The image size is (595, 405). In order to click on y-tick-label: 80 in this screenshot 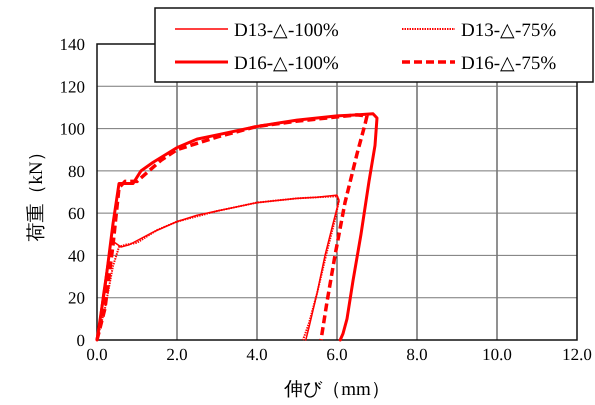, I will do `click(76, 171)`.